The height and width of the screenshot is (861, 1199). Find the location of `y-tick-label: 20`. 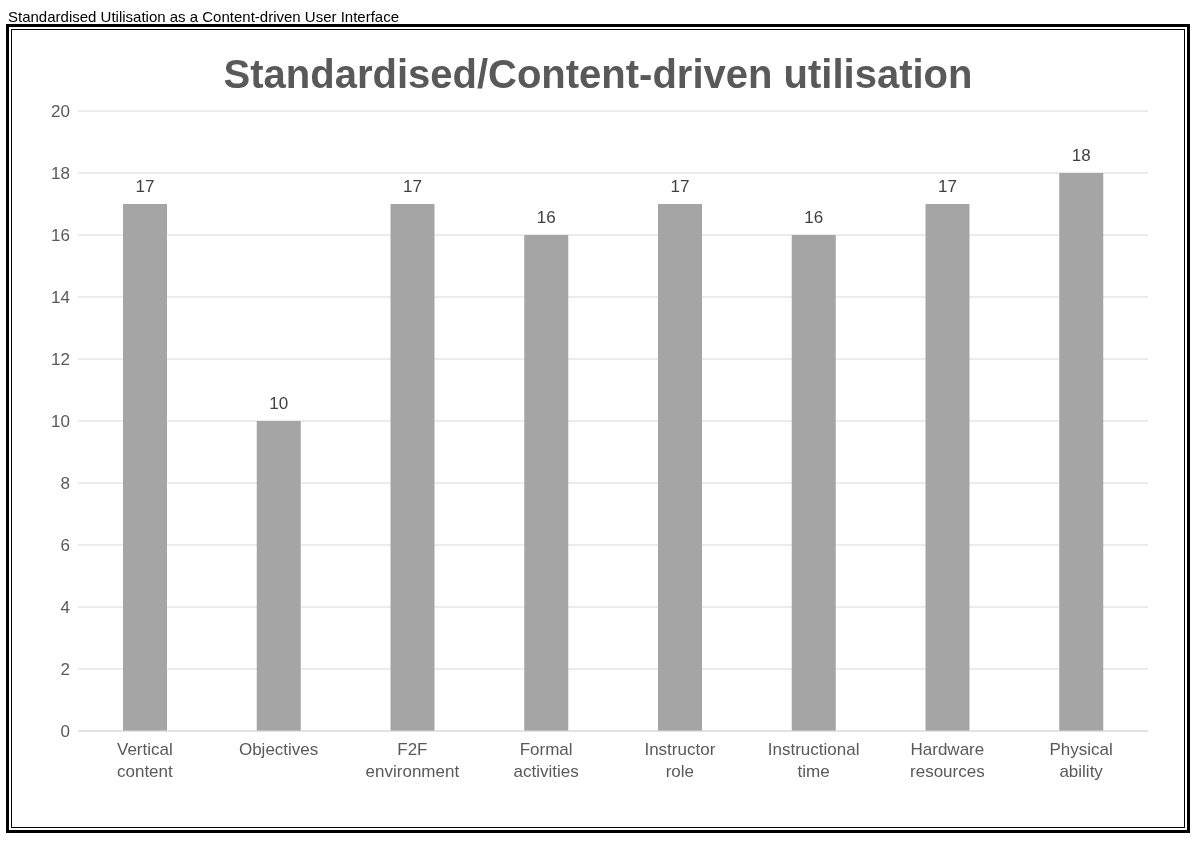

y-tick-label: 20 is located at coordinates (60, 112).